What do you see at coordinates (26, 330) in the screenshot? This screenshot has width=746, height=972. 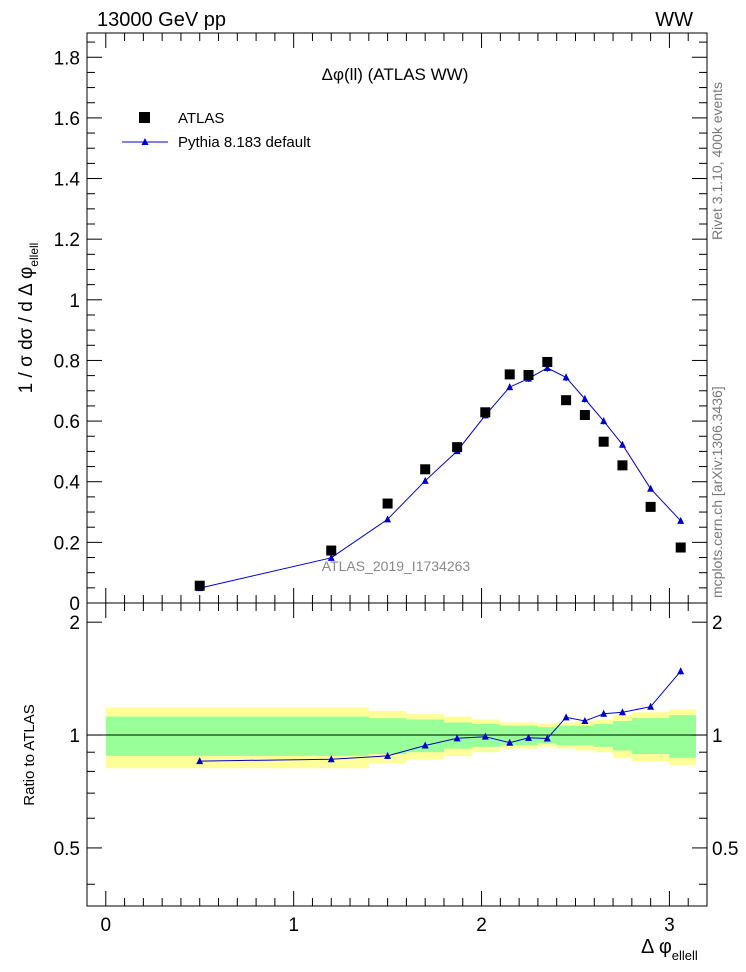 I see `y-axis-label: 1 / σ dσ / d Δ φ` at bounding box center [26, 330].